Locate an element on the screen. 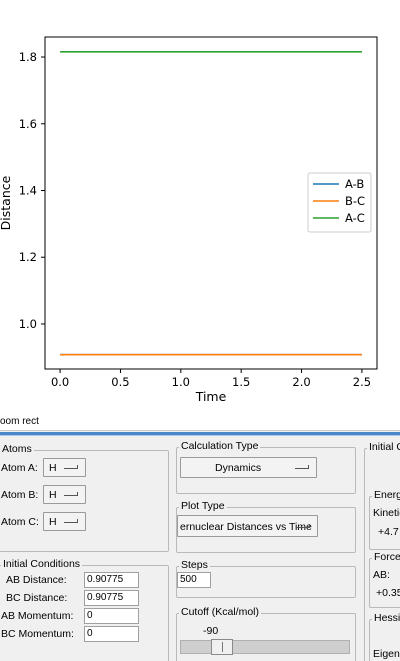  y-tick-label: 1.8 is located at coordinates (28, 57).